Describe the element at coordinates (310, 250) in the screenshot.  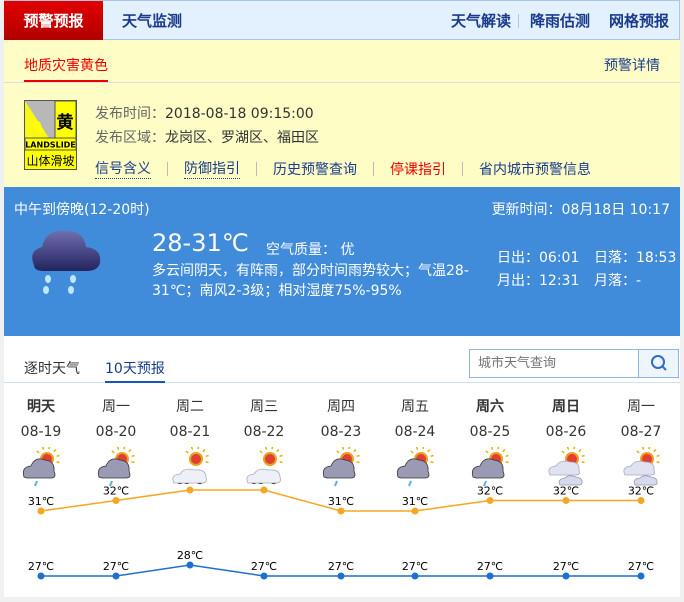
I see `air-quality: 空气质量： 优` at that location.